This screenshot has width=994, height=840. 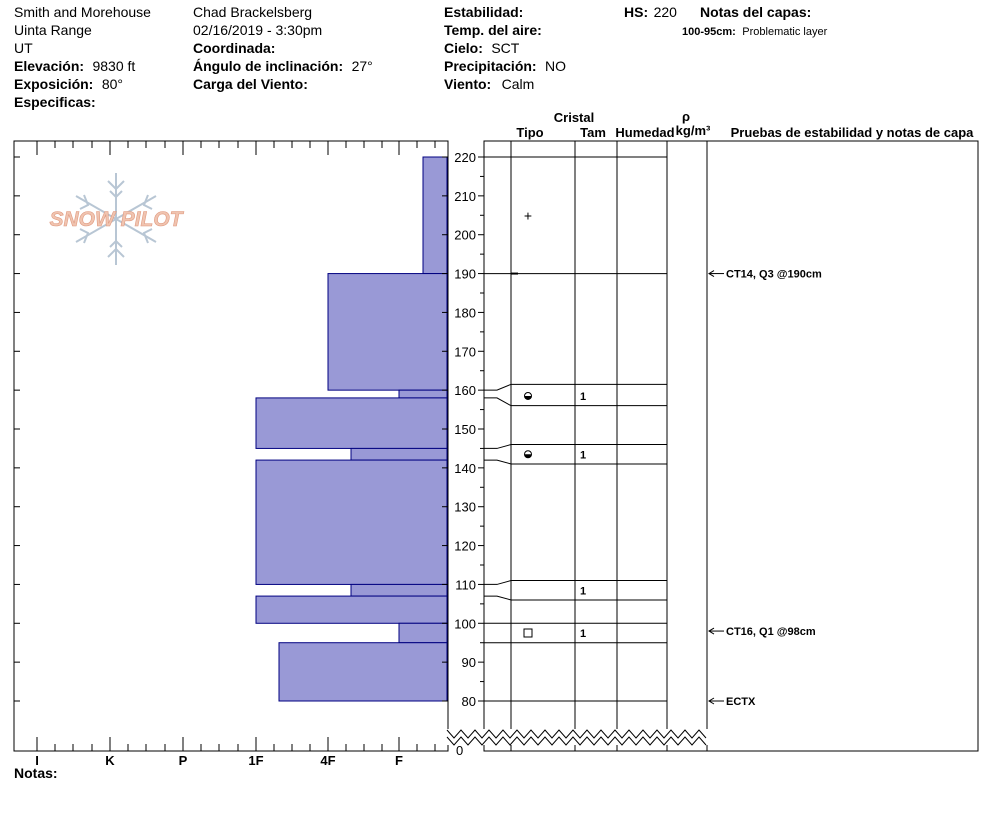 What do you see at coordinates (636, 12) in the screenshot?
I see `hs-label: HS:` at bounding box center [636, 12].